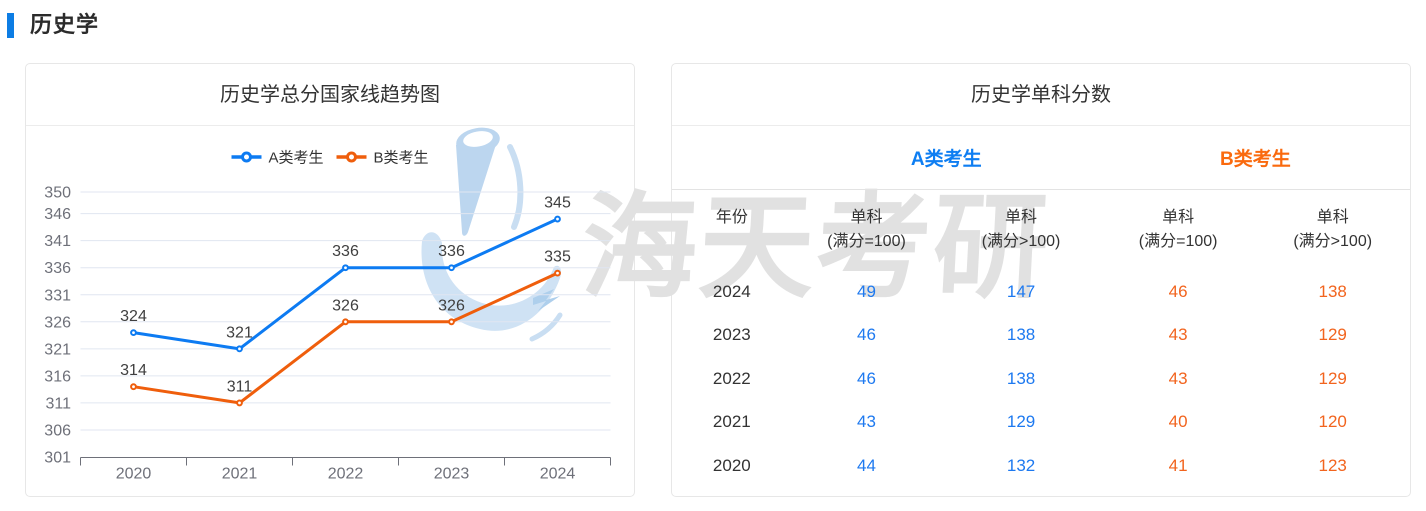  What do you see at coordinates (240, 474) in the screenshot?
I see `x-axis-label: 2021` at bounding box center [240, 474].